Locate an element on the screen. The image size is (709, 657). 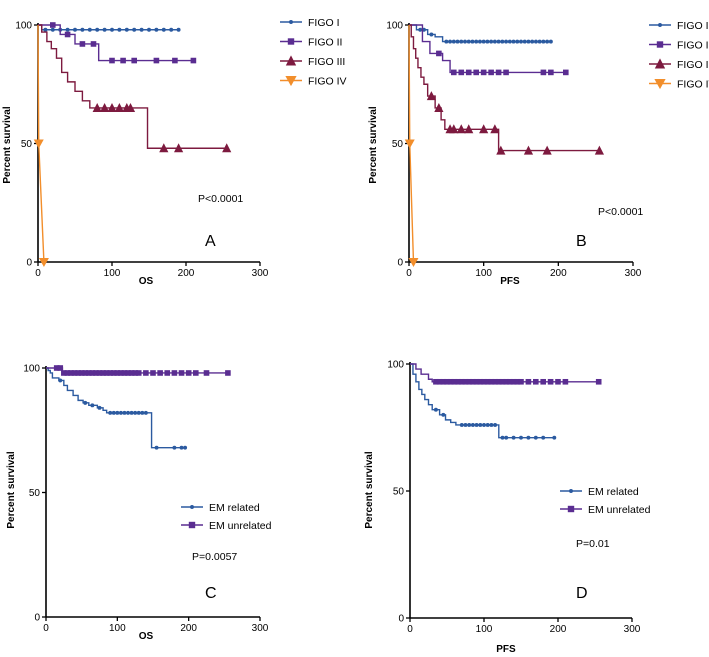
legend-label: FIGO II is located at coordinates (693, 46).